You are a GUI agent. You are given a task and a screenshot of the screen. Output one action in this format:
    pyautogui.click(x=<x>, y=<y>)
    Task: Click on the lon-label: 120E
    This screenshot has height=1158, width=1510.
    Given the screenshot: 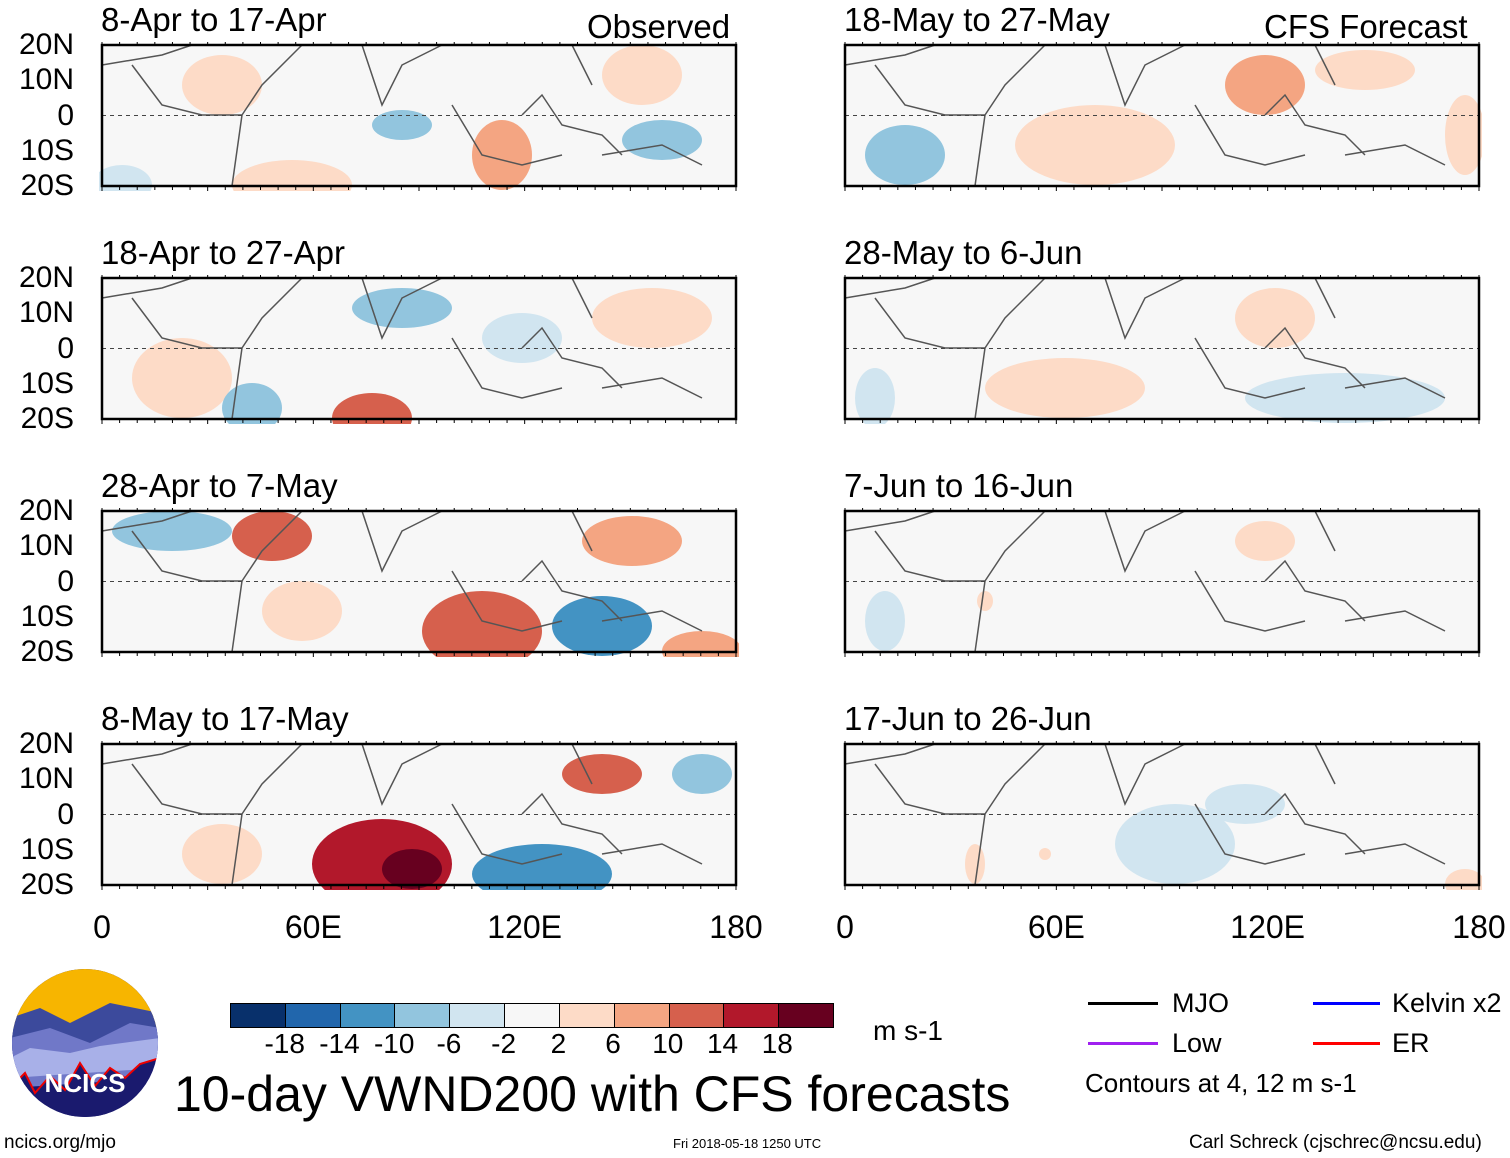 What is the action you would take?
    pyautogui.click(x=525, y=927)
    